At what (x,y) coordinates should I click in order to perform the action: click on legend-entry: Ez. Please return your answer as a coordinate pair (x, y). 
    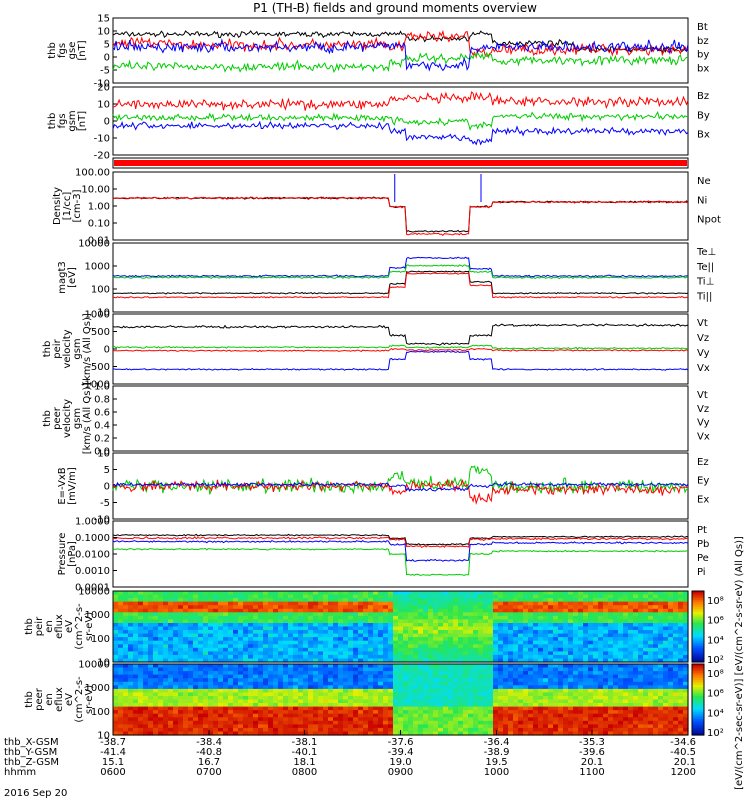
    Looking at the image, I should click on (703, 462).